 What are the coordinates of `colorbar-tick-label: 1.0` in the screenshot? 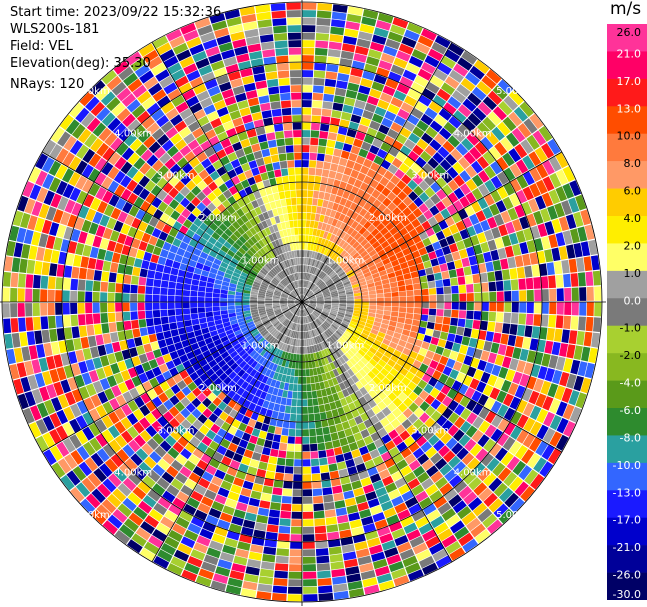 It's located at (633, 273).